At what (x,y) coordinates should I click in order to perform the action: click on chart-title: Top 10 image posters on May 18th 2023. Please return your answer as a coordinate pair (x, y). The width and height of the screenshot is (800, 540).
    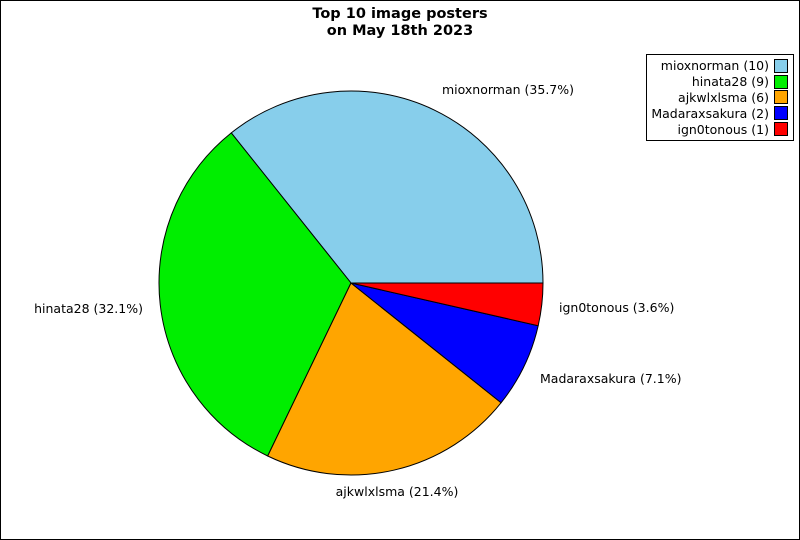
    Looking at the image, I should click on (400, 23).